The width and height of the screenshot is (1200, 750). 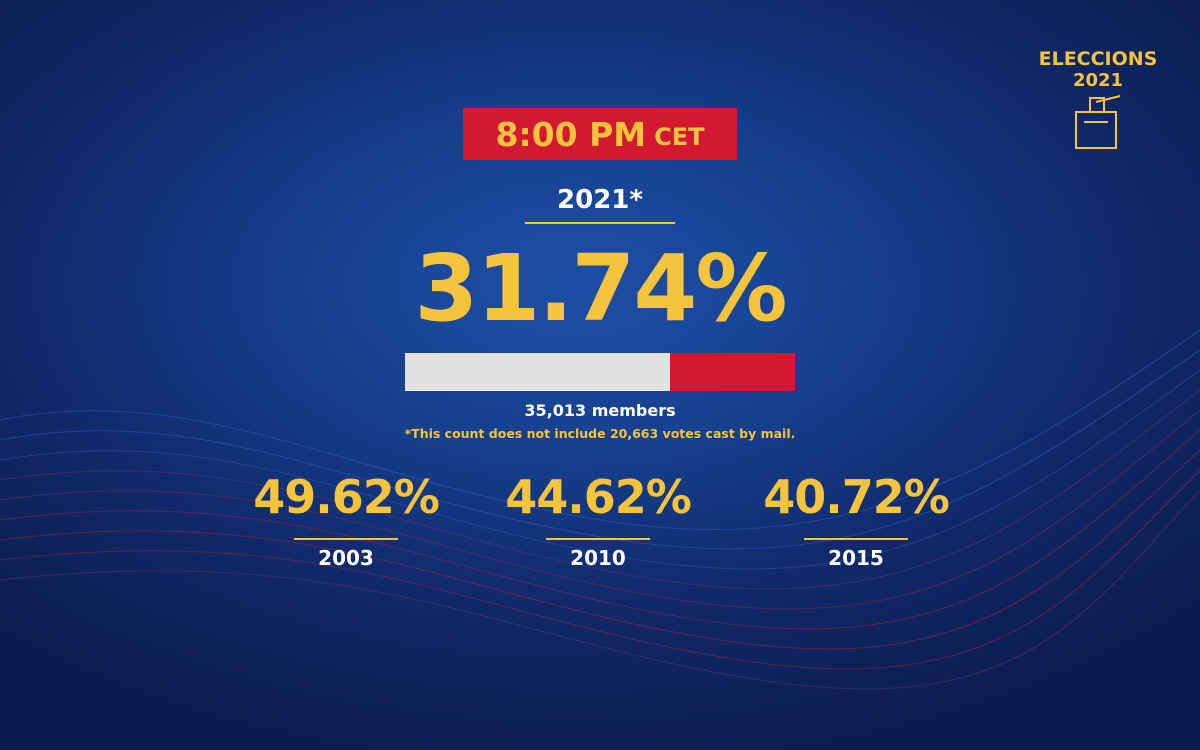 I want to click on history-year: 2010, so click(x=598, y=558).